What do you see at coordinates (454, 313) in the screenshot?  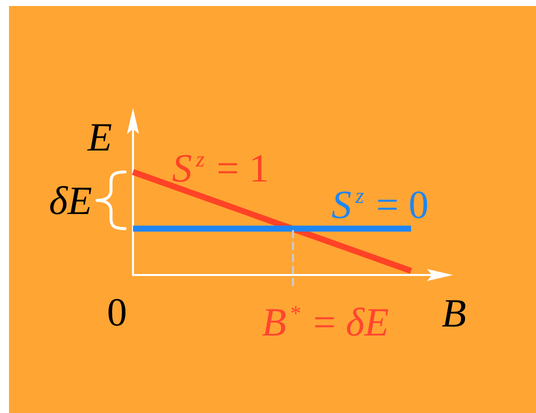 I see `x-axis-title: B` at bounding box center [454, 313].